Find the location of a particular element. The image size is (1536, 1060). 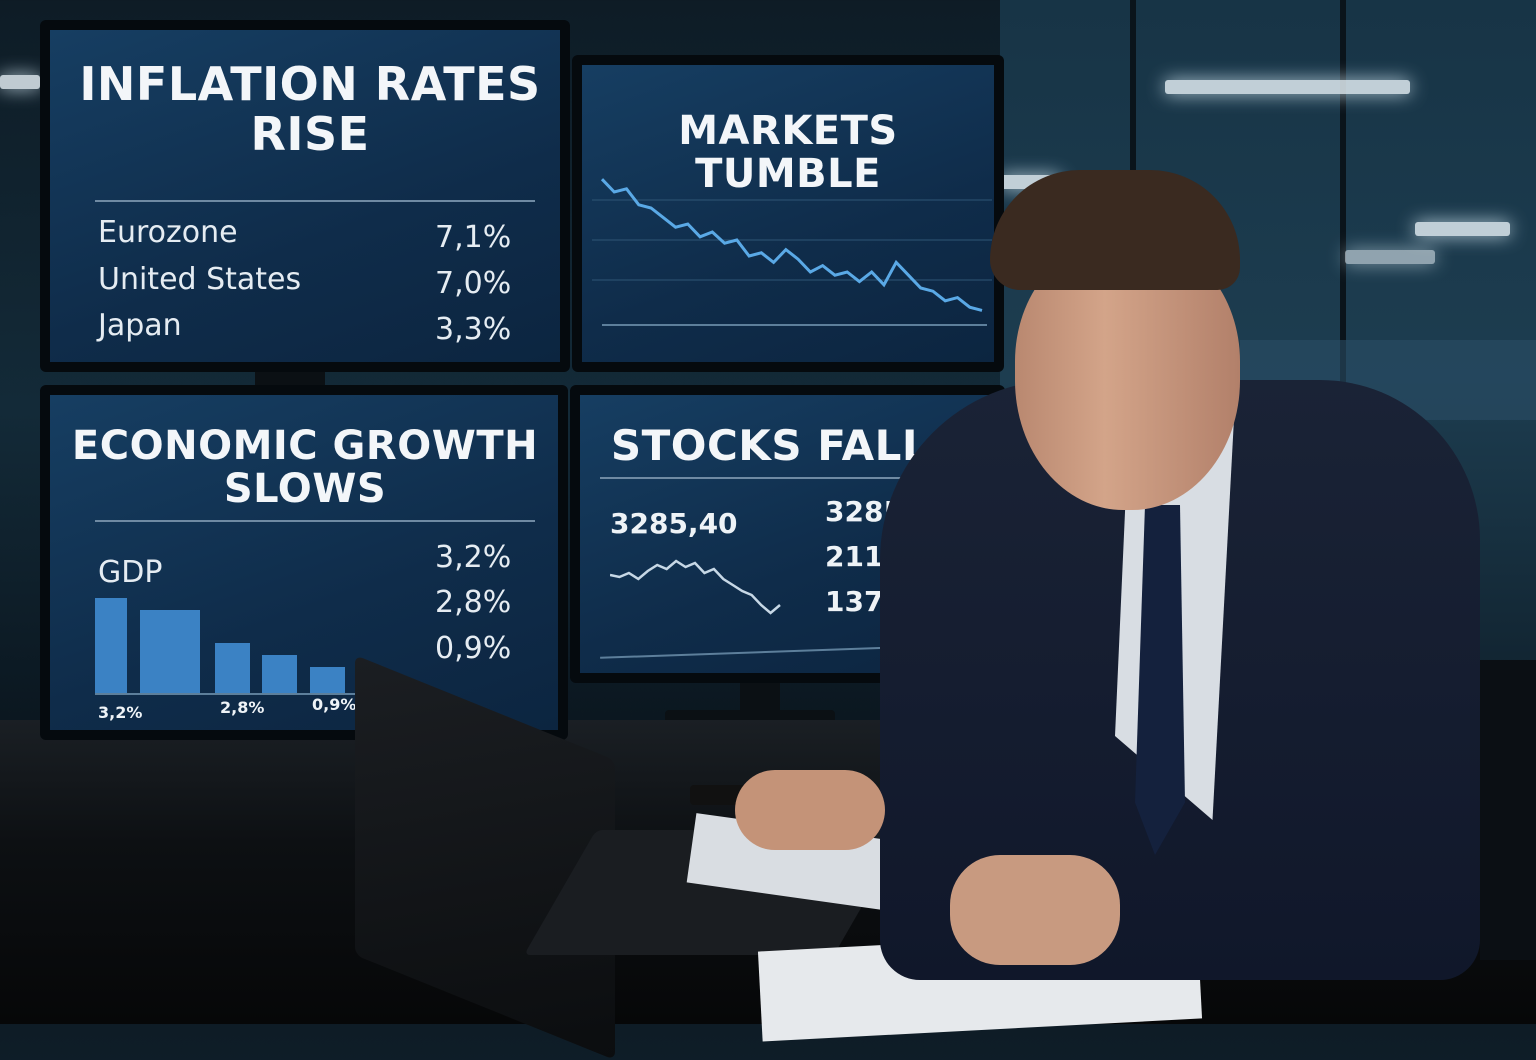

man-hair is located at coordinates (1115, 230).